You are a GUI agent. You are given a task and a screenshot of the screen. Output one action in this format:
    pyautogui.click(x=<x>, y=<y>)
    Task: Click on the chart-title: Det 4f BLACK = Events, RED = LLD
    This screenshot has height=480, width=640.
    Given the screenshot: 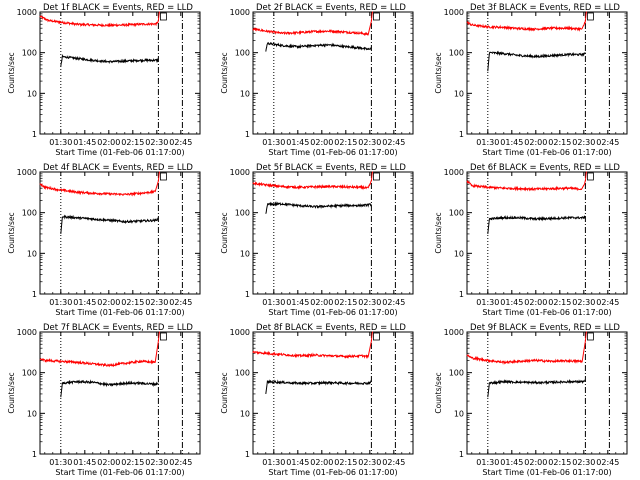 What is the action you would take?
    pyautogui.click(x=118, y=168)
    